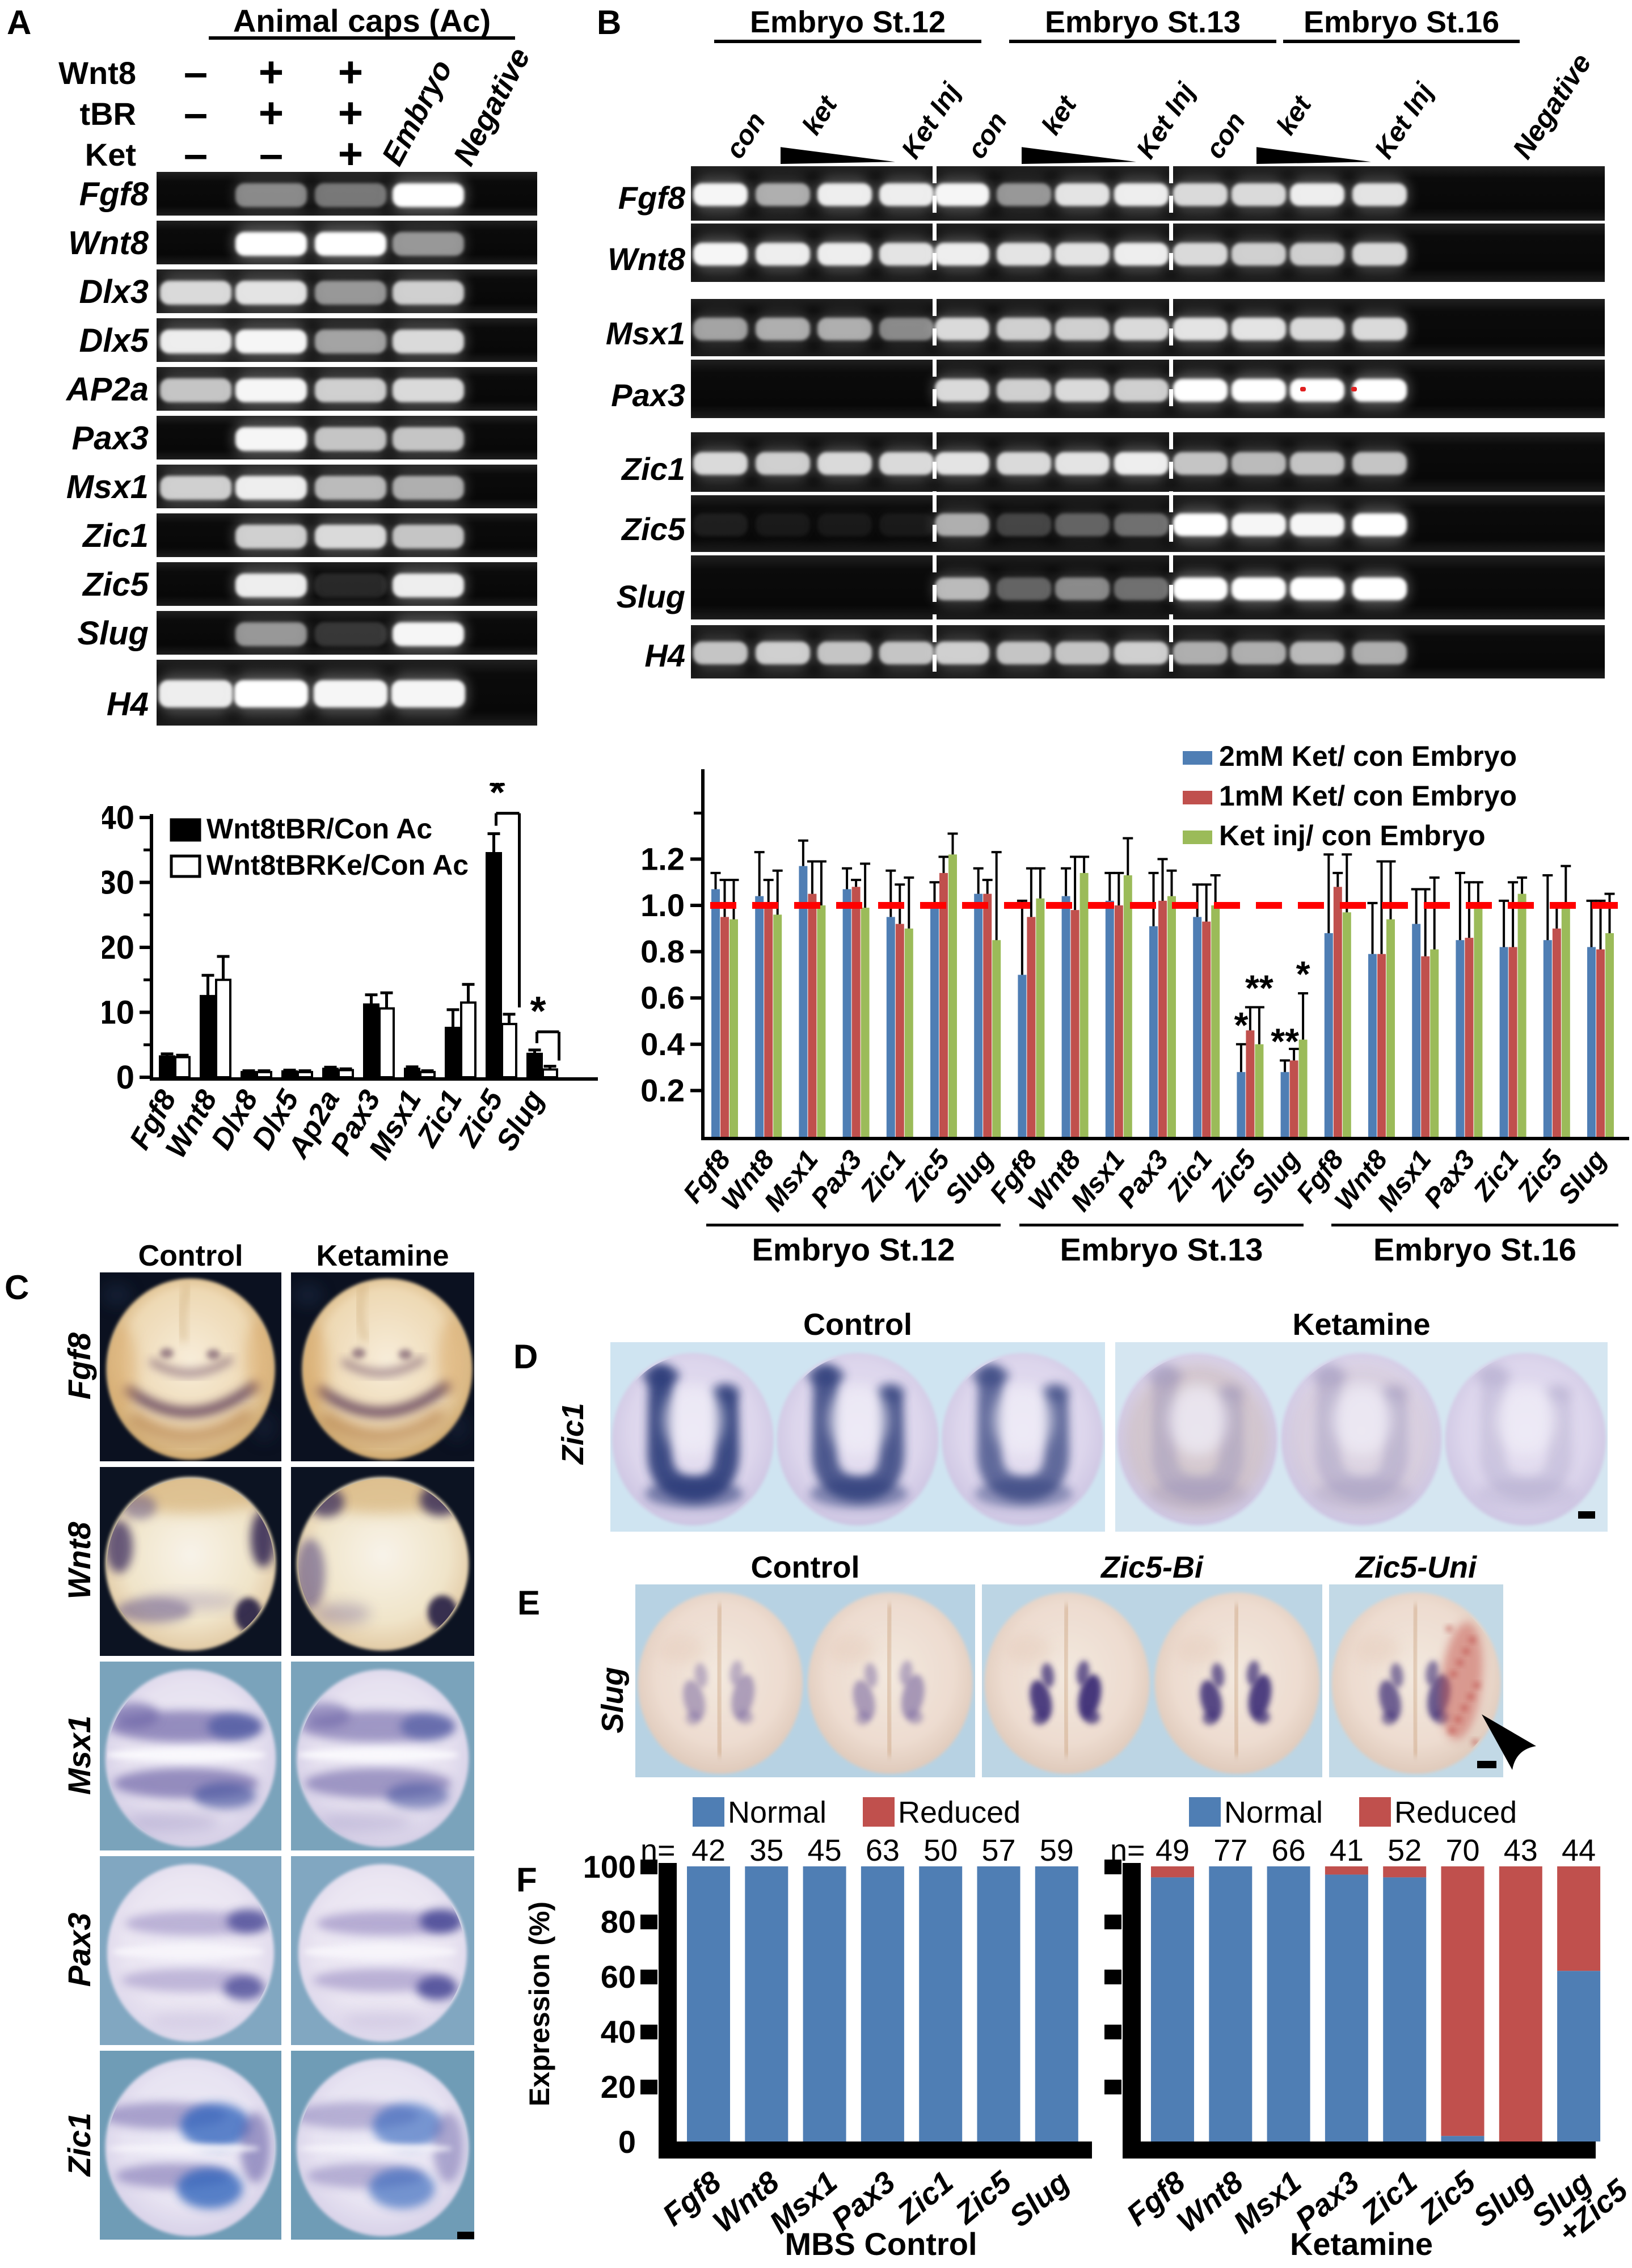  Describe the element at coordinates (883, 1850) in the screenshot. I see `n-value: 63` at that location.